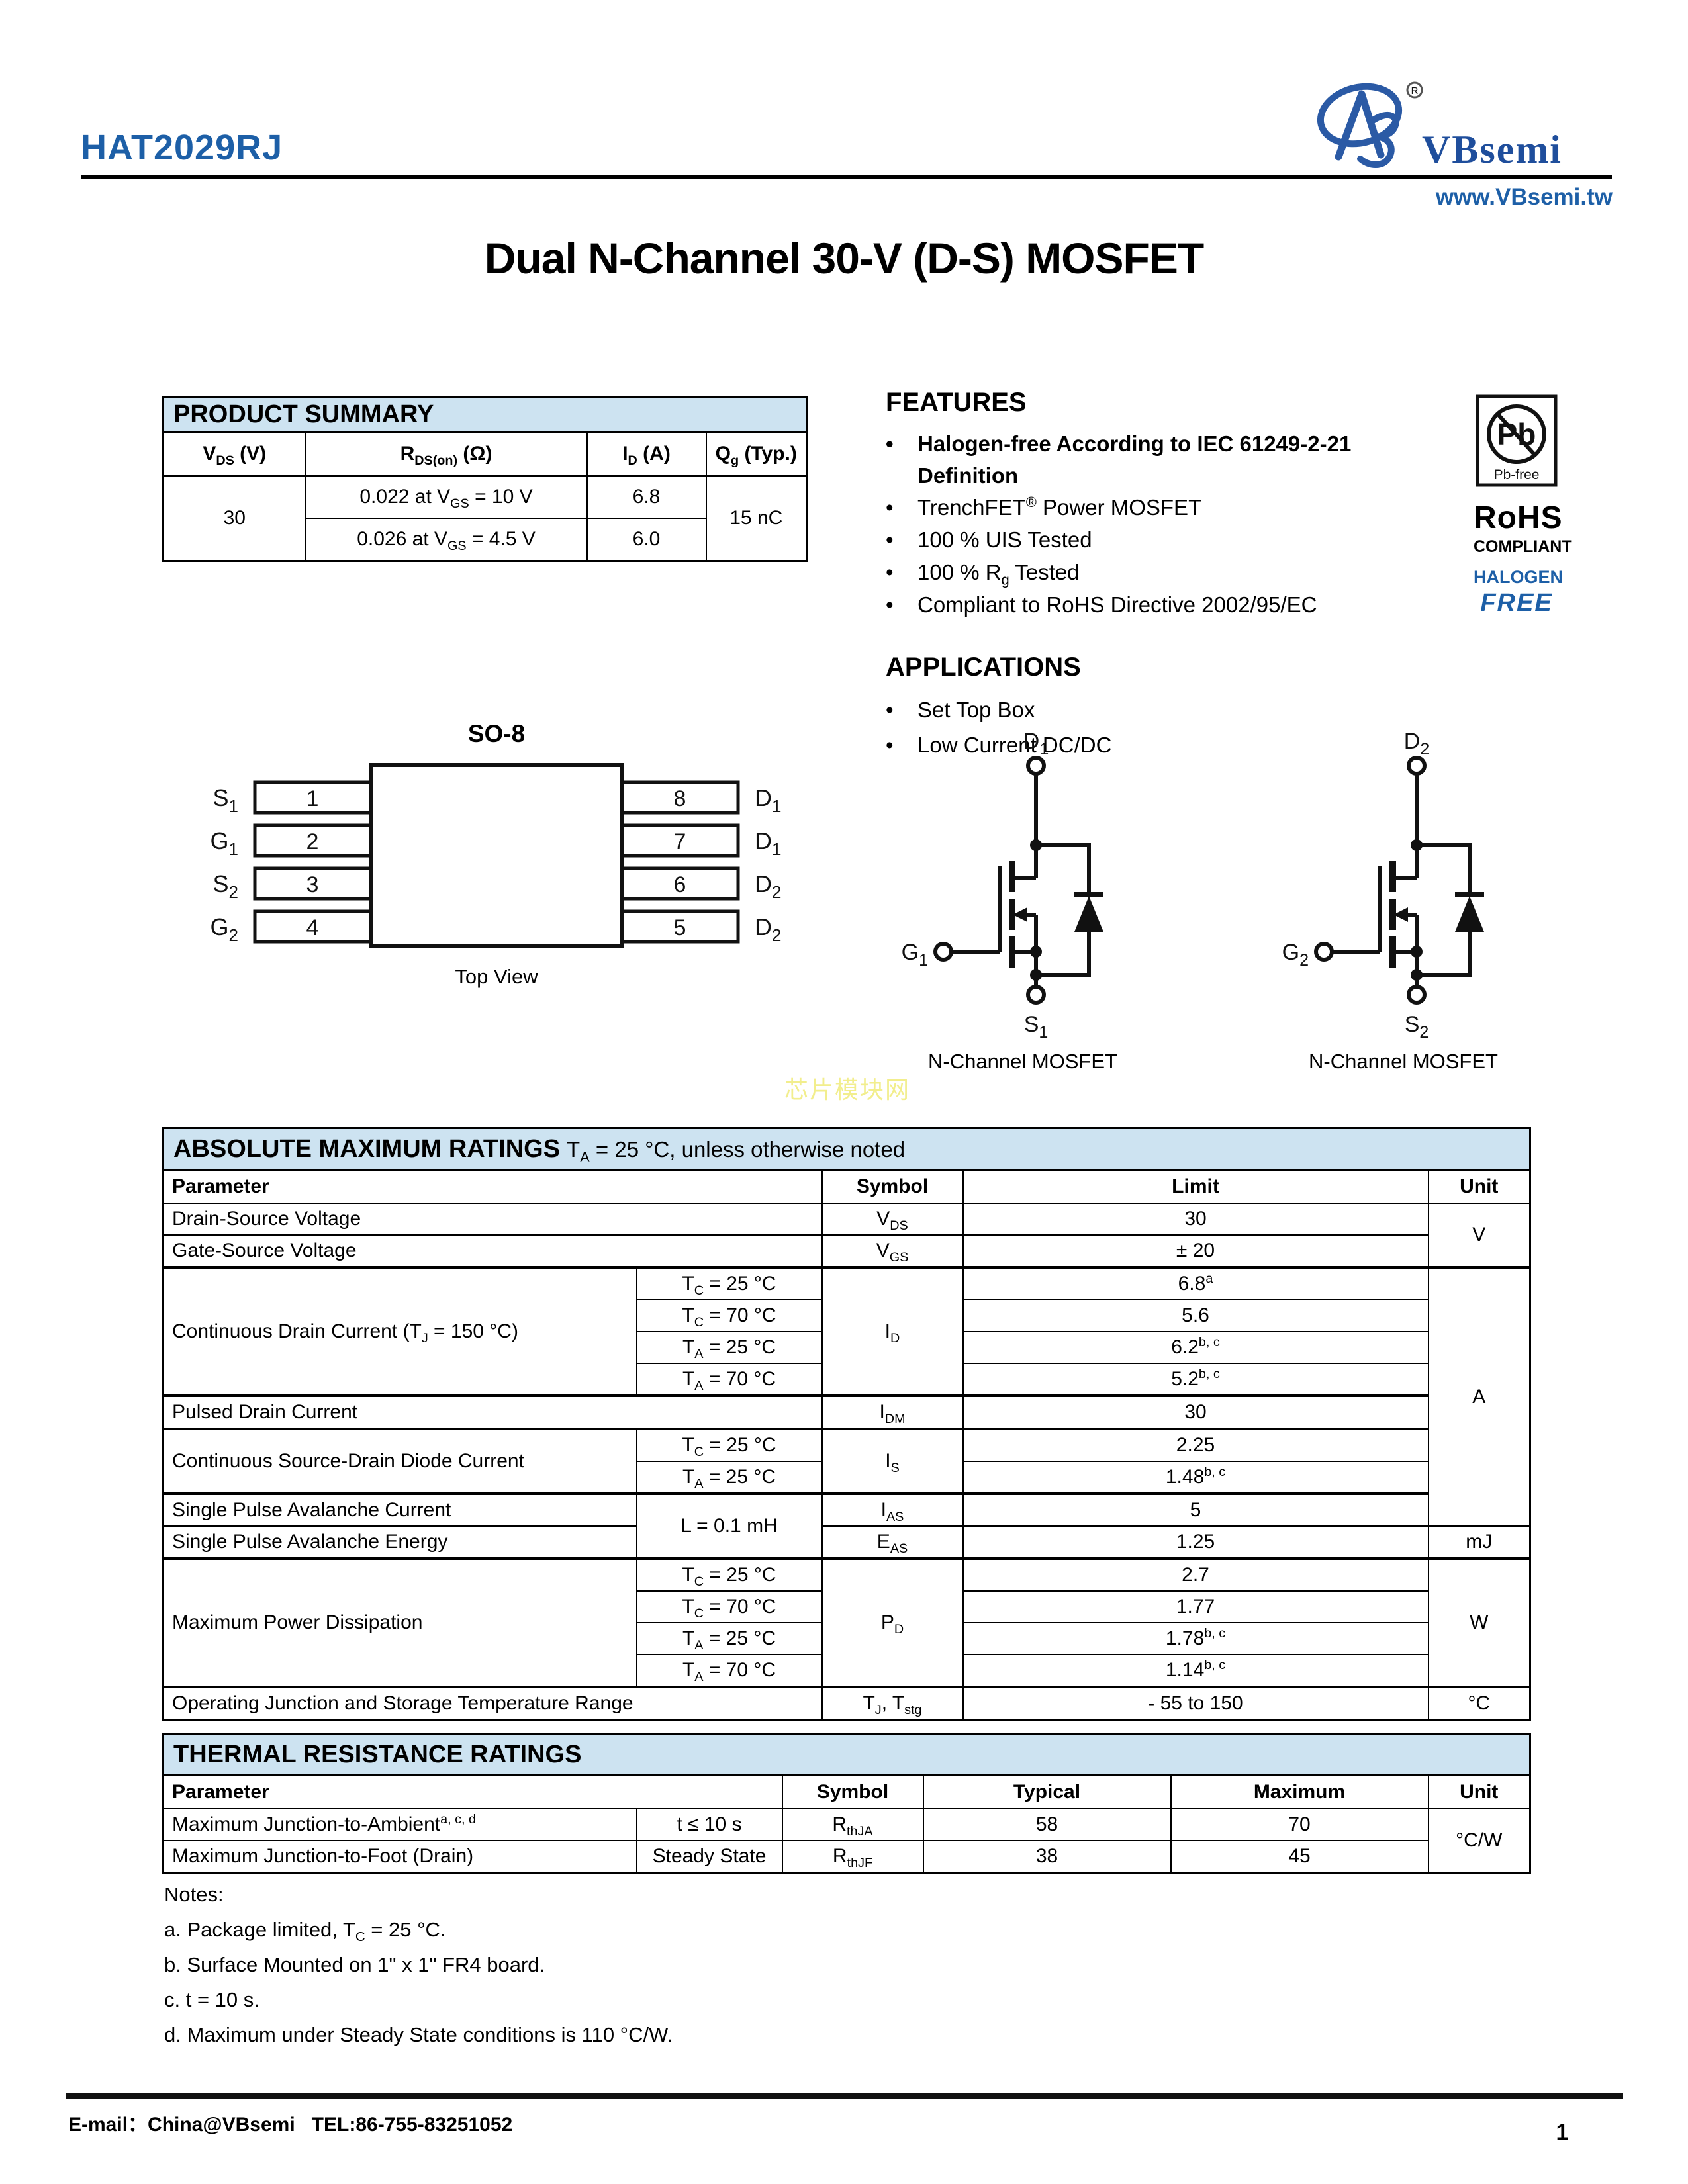 Image resolution: width=1688 pixels, height=2184 pixels. Describe the element at coordinates (234, 454) in the screenshot. I see `col-vds: VDS (V)` at that location.